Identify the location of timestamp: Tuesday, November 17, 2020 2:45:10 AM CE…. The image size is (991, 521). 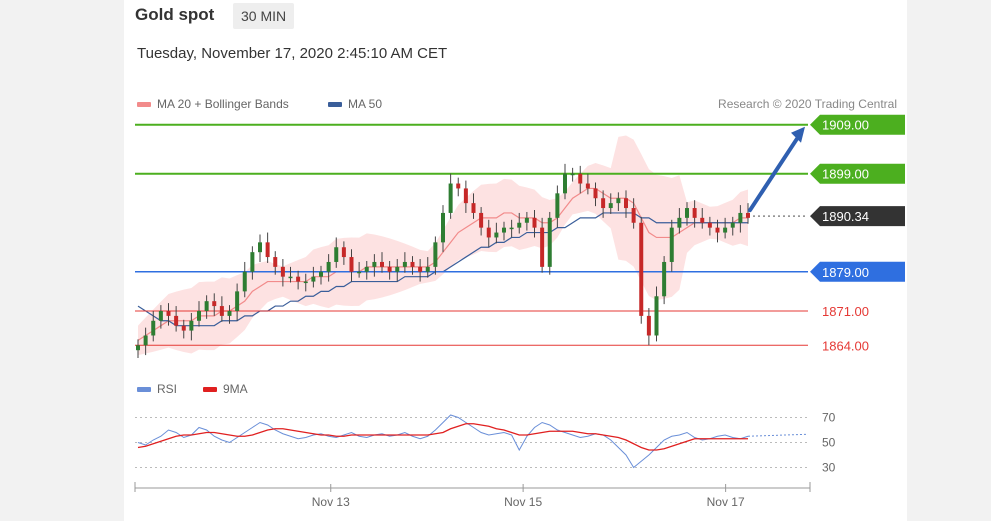
(292, 53).